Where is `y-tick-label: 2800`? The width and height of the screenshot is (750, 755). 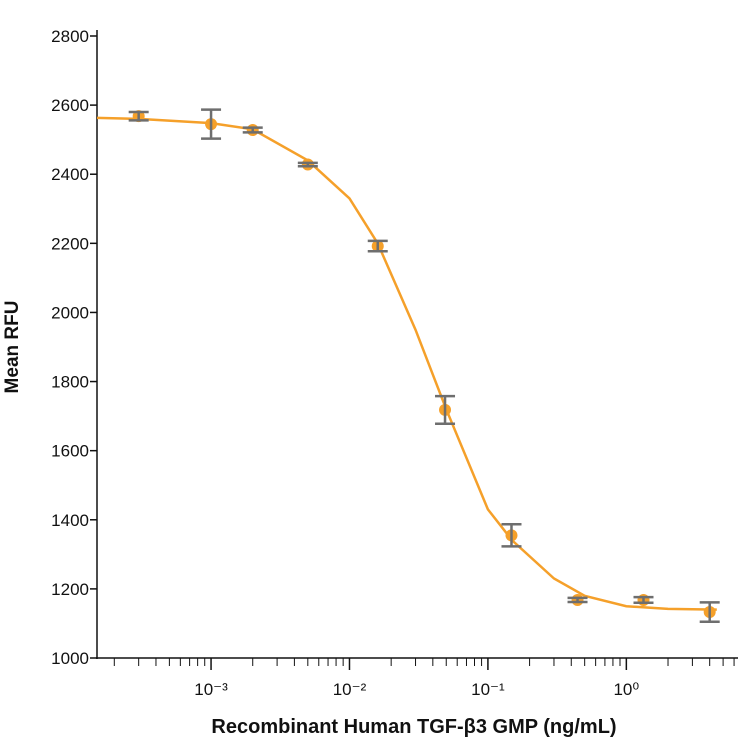
y-tick-label: 2800 is located at coordinates (70, 36).